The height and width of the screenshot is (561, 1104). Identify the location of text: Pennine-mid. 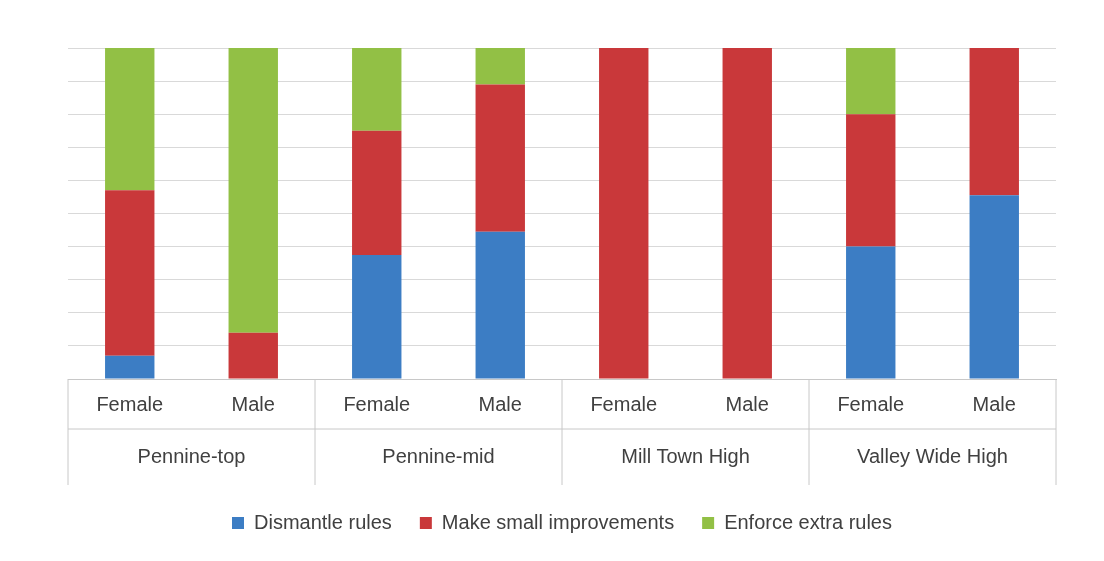
(438, 455).